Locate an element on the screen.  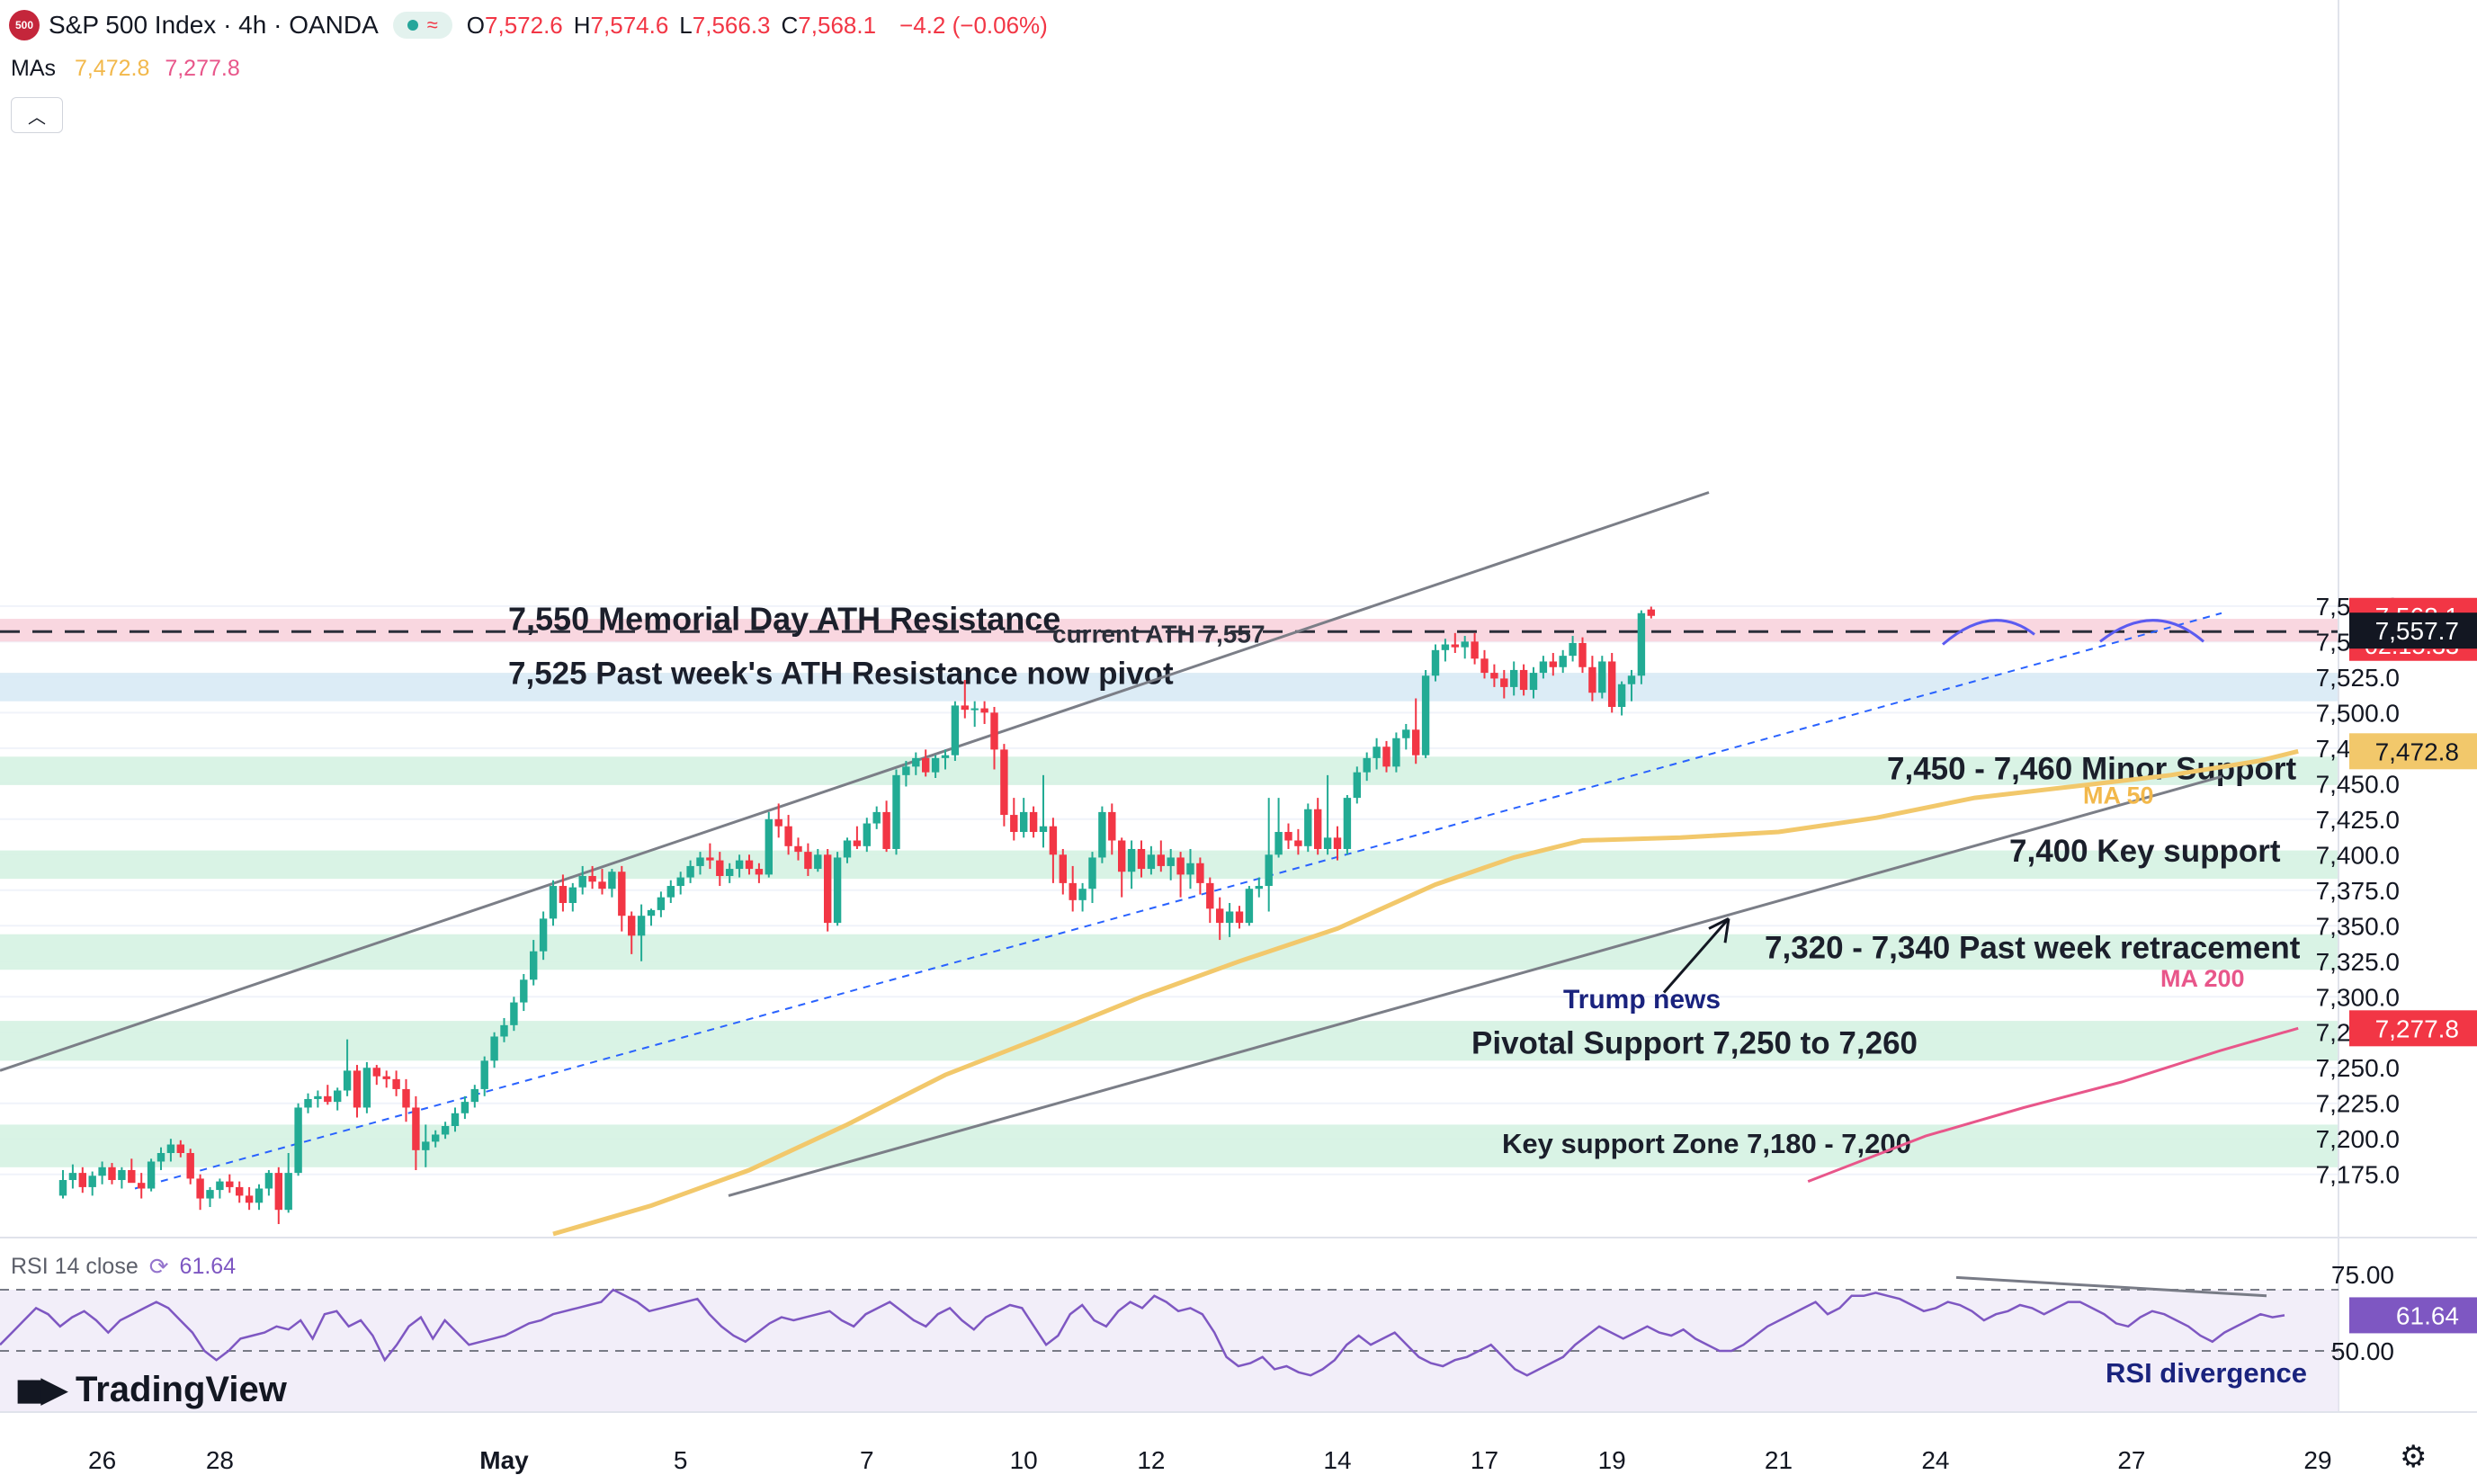
collapse-legend-button: ︿ is located at coordinates (37, 115).